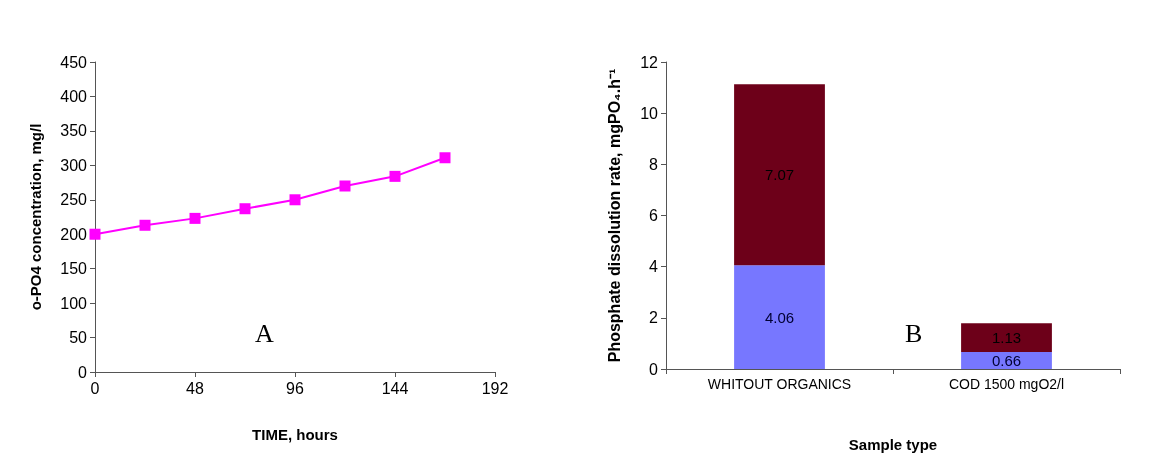 The image size is (1165, 459). What do you see at coordinates (495, 388) in the screenshot?
I see `x-tick-label: 192` at bounding box center [495, 388].